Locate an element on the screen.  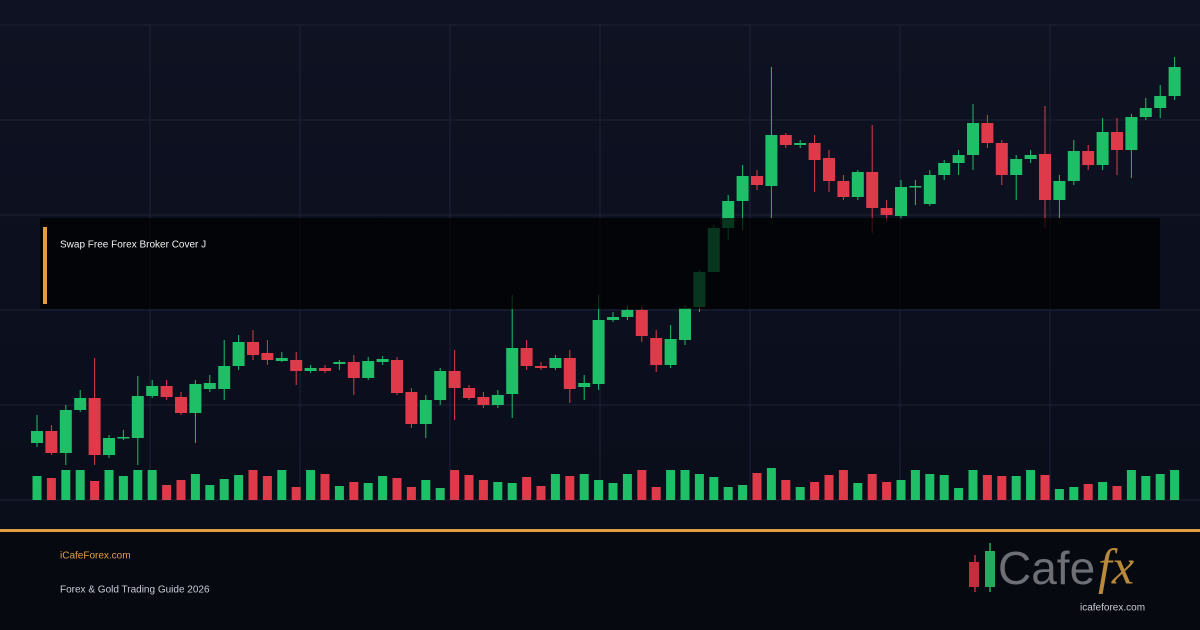
divider is located at coordinates (600, 530).